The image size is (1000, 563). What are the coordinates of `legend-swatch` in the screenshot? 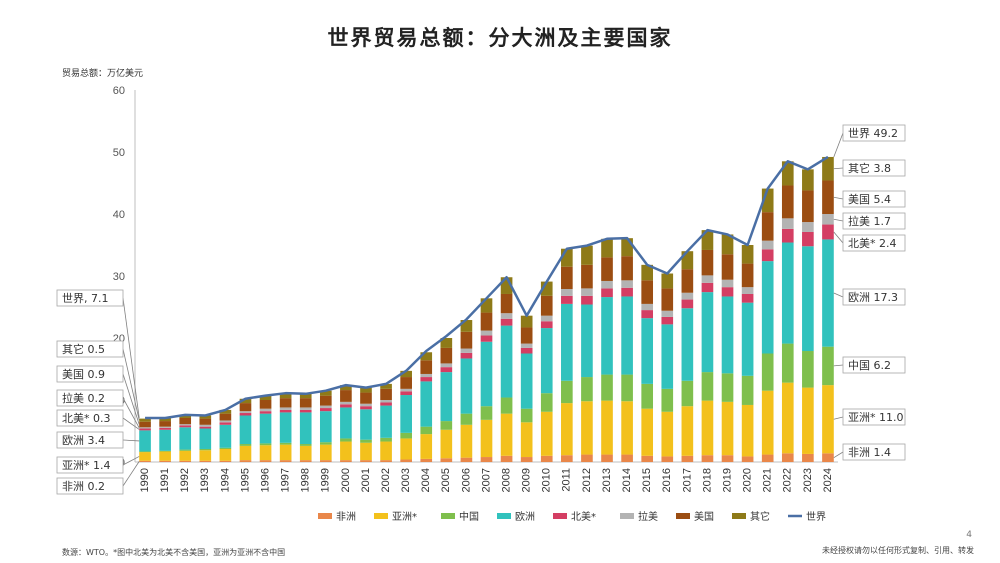 It's located at (627, 516).